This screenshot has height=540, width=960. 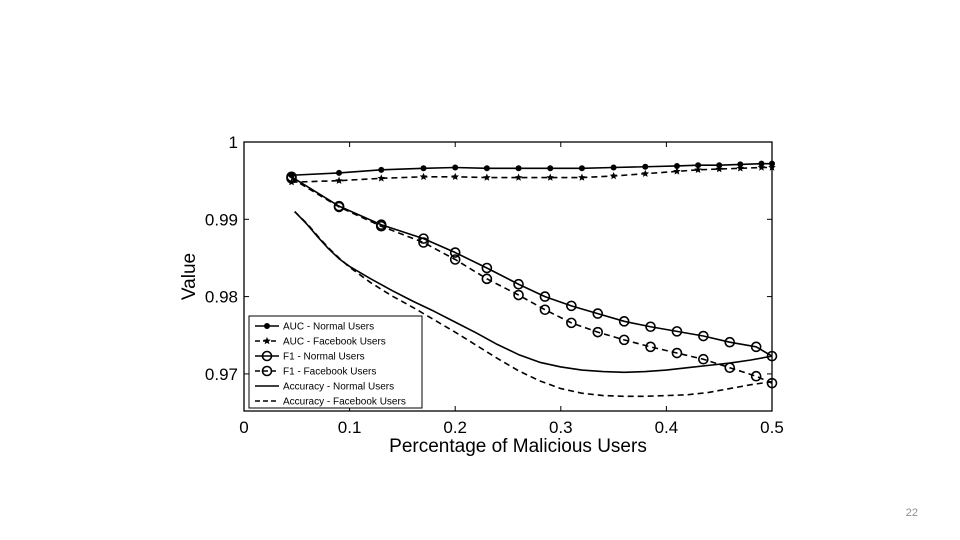 What do you see at coordinates (221, 219) in the screenshot?
I see `y-tick-label: 0.99` at bounding box center [221, 219].